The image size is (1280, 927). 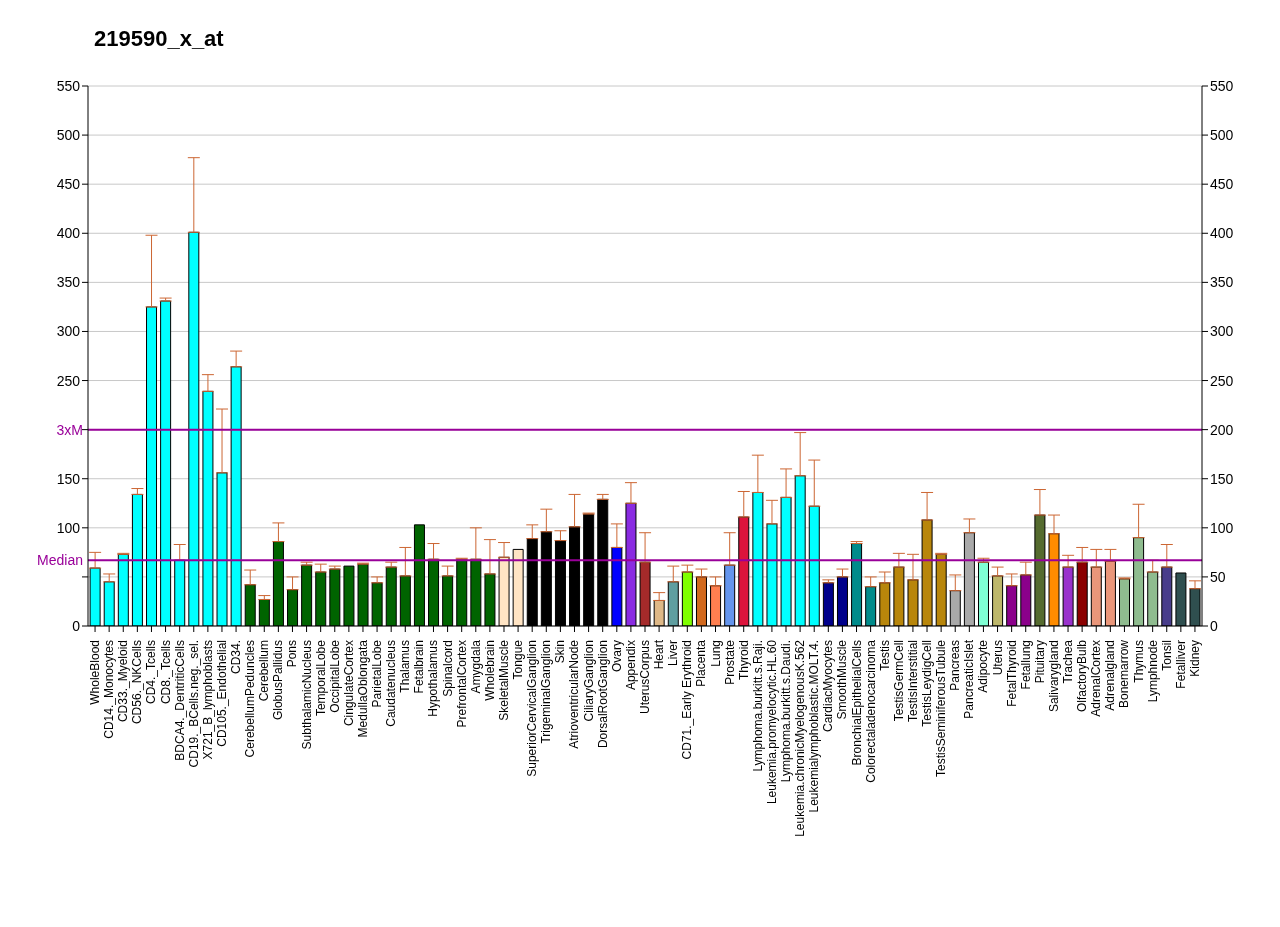 What do you see at coordinates (955, 665) in the screenshot?
I see `x-tick-label: Pancreas` at bounding box center [955, 665].